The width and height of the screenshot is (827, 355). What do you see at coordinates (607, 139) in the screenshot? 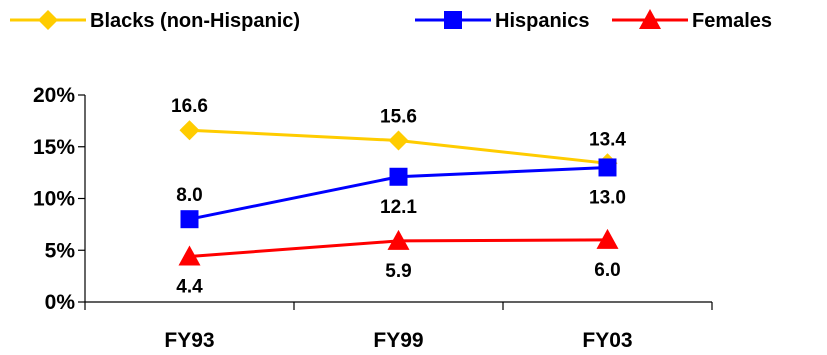
I see `data-label-blacks-non-hispanic: 13.4` at bounding box center [607, 139].